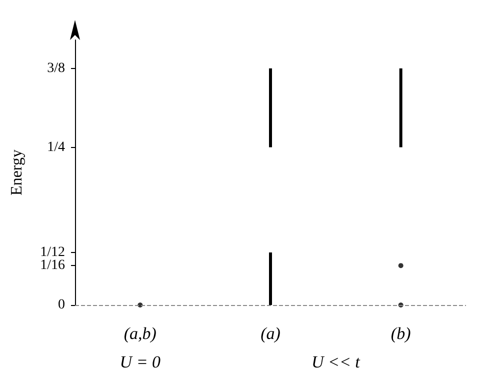  What do you see at coordinates (61, 305) in the screenshot?
I see `y-tick-label: 0` at bounding box center [61, 305].